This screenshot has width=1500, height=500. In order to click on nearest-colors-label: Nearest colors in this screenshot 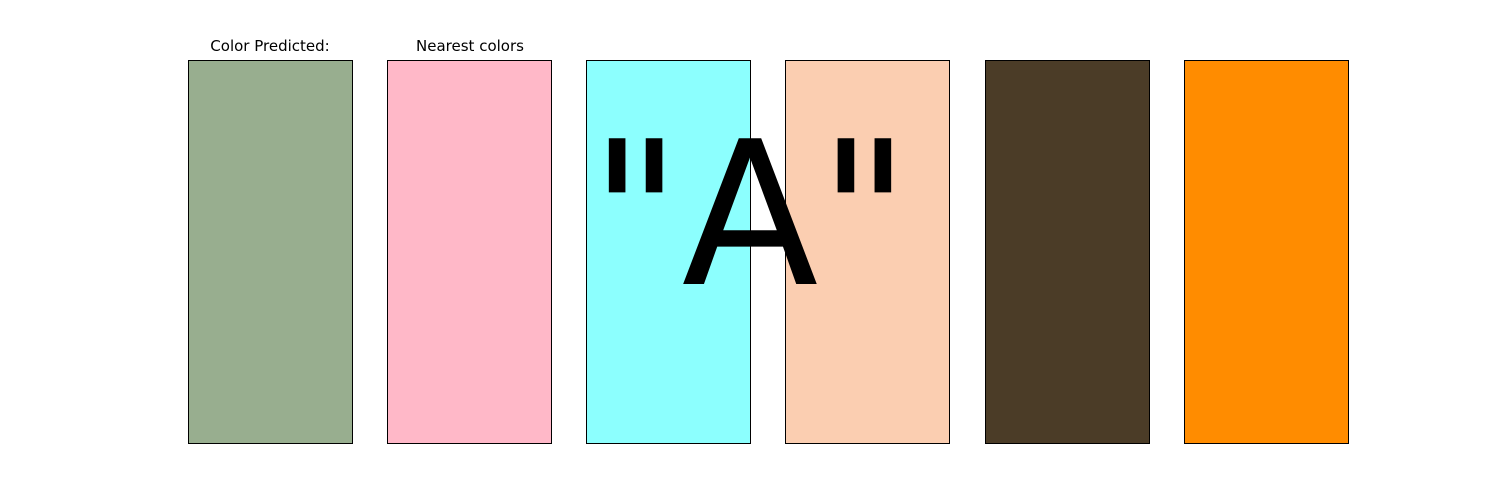, I will do `click(470, 46)`.